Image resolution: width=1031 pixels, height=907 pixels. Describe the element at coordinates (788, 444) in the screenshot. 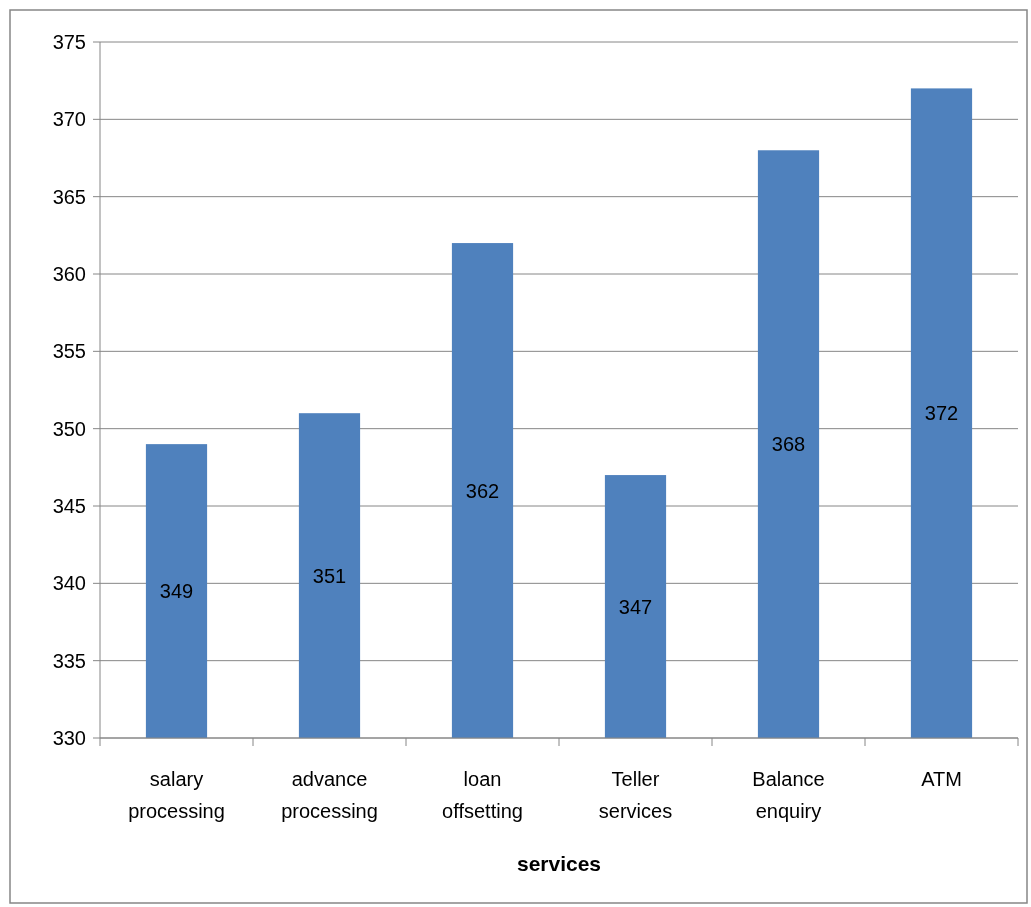

I see `data-label: 368` at that location.